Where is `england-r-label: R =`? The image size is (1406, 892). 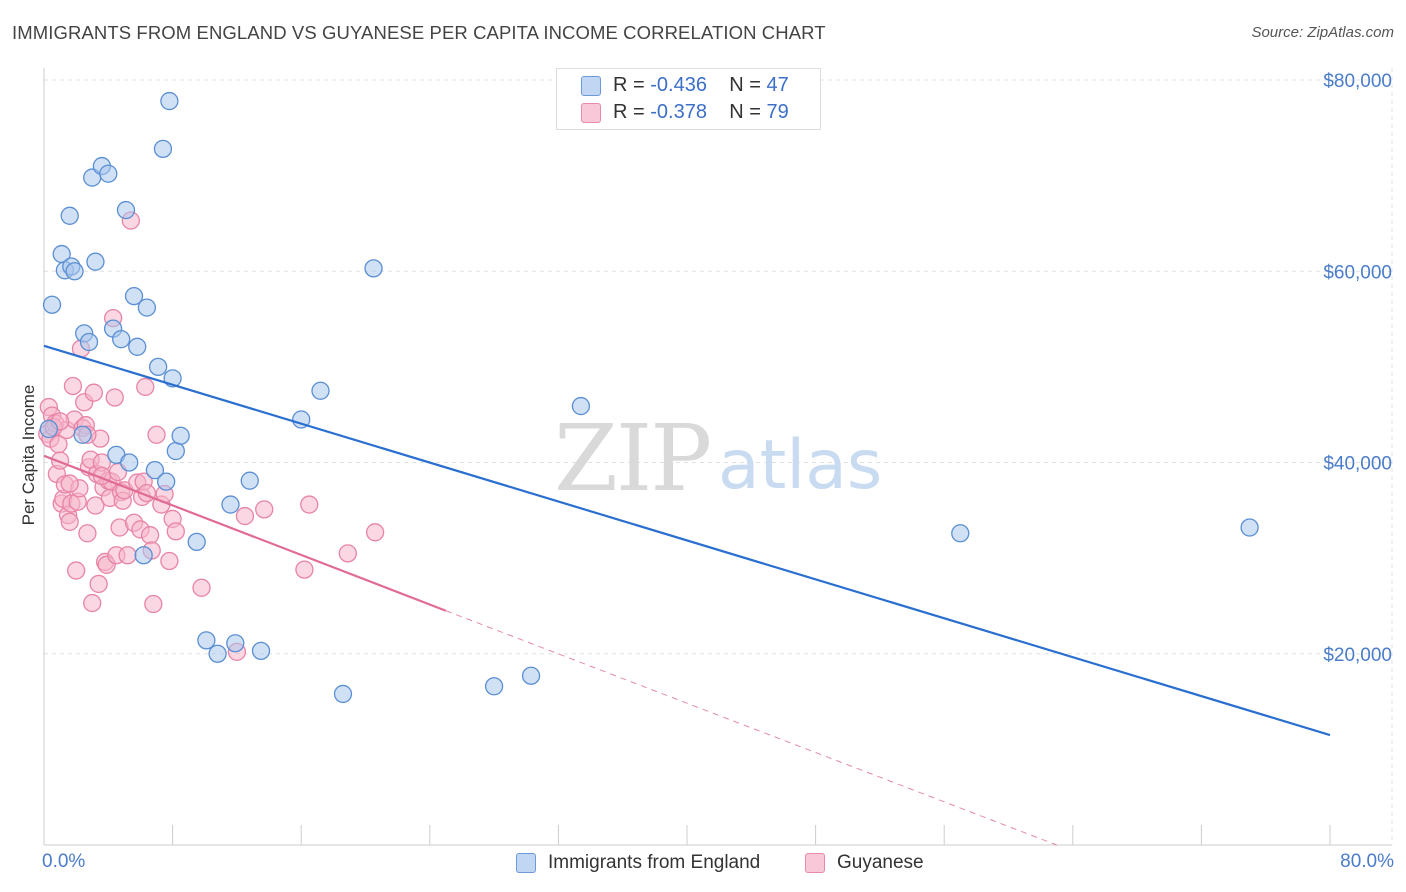
england-r-label: R = is located at coordinates (632, 85).